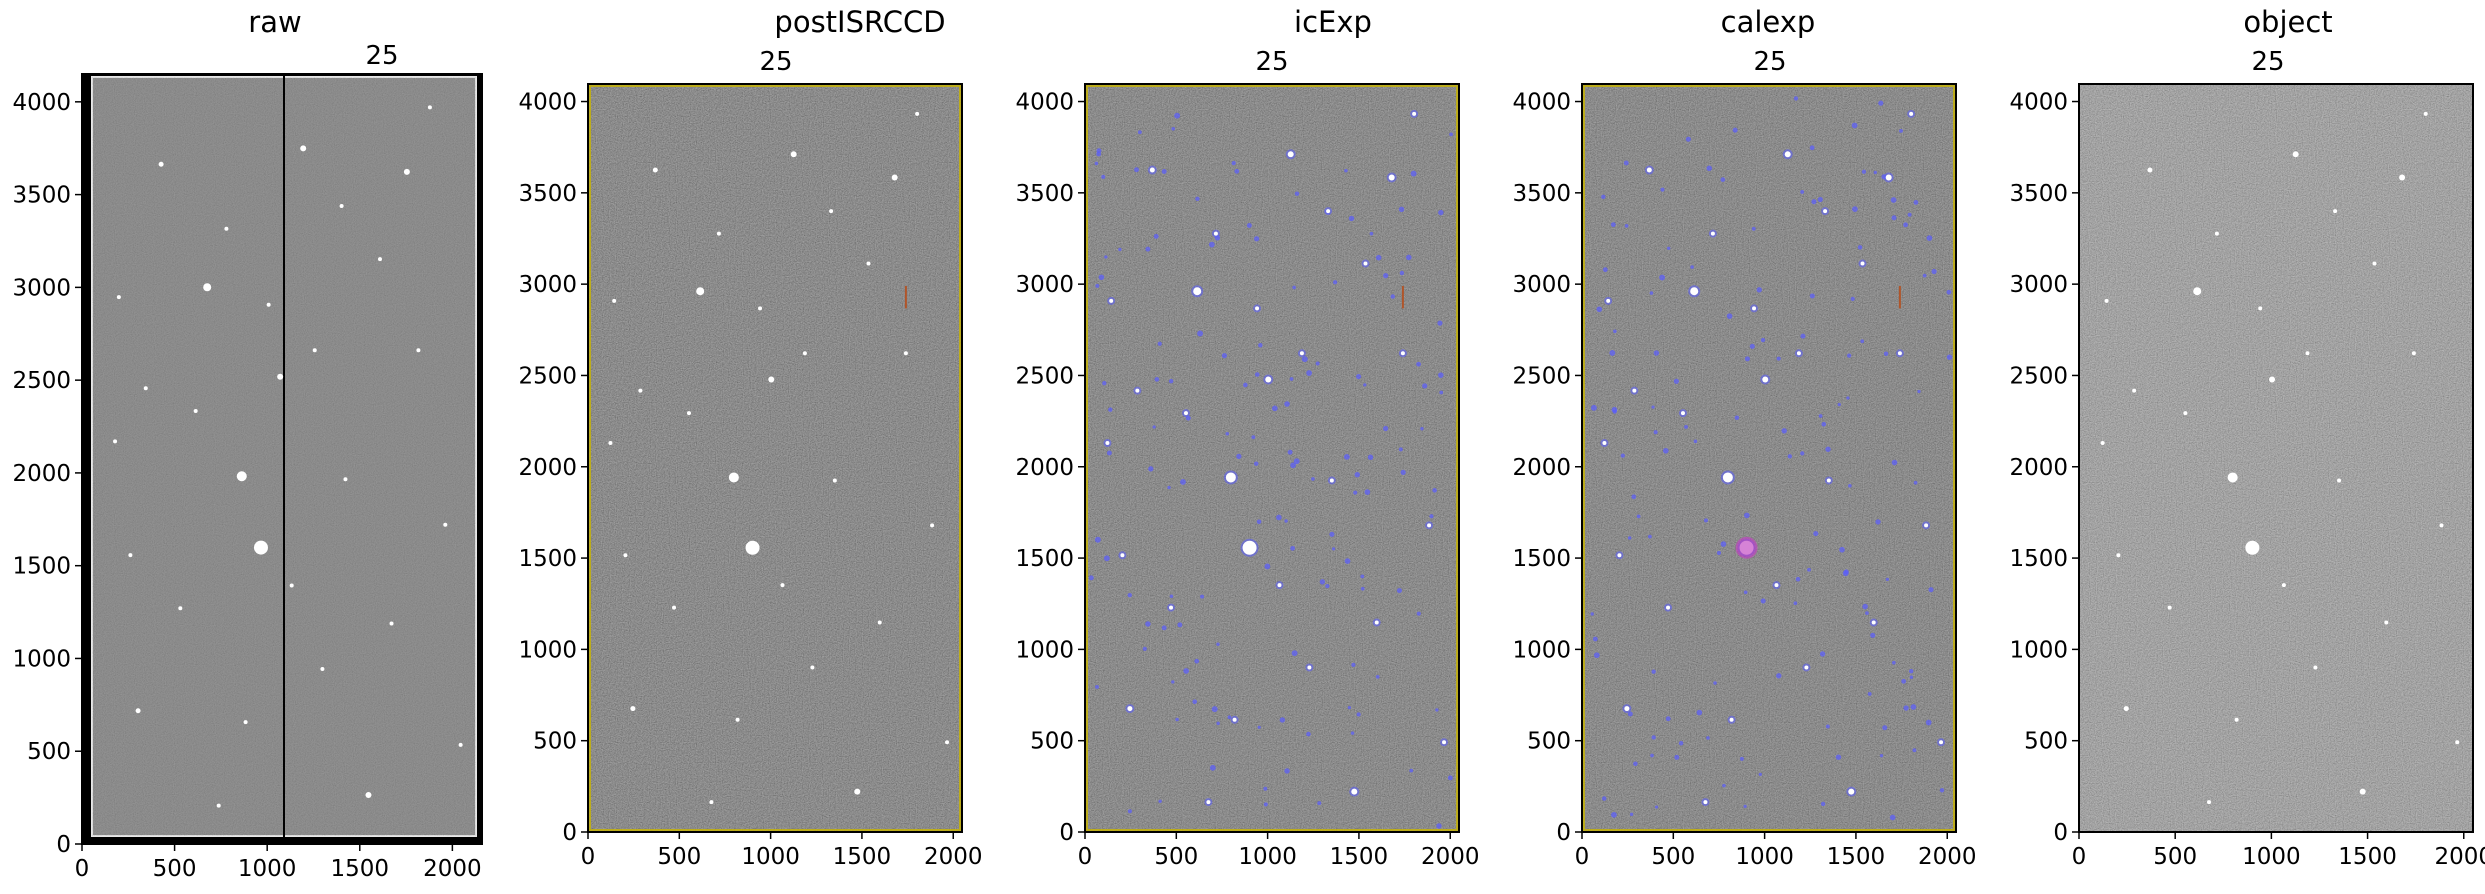 Image resolution: width=2485 pixels, height=894 pixels. What do you see at coordinates (1044, 559) in the screenshot?
I see `y-tick-label: 1500` at bounding box center [1044, 559].